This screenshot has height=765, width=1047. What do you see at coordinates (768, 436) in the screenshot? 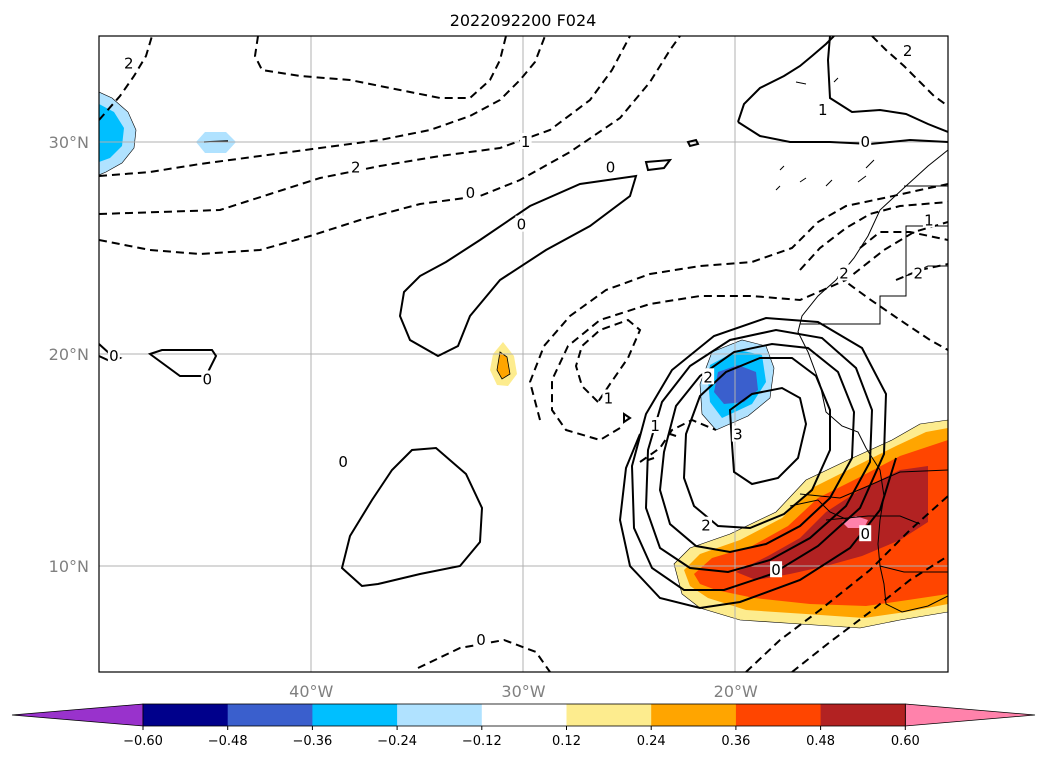
I see `contour-low-inner` at bounding box center [768, 436].